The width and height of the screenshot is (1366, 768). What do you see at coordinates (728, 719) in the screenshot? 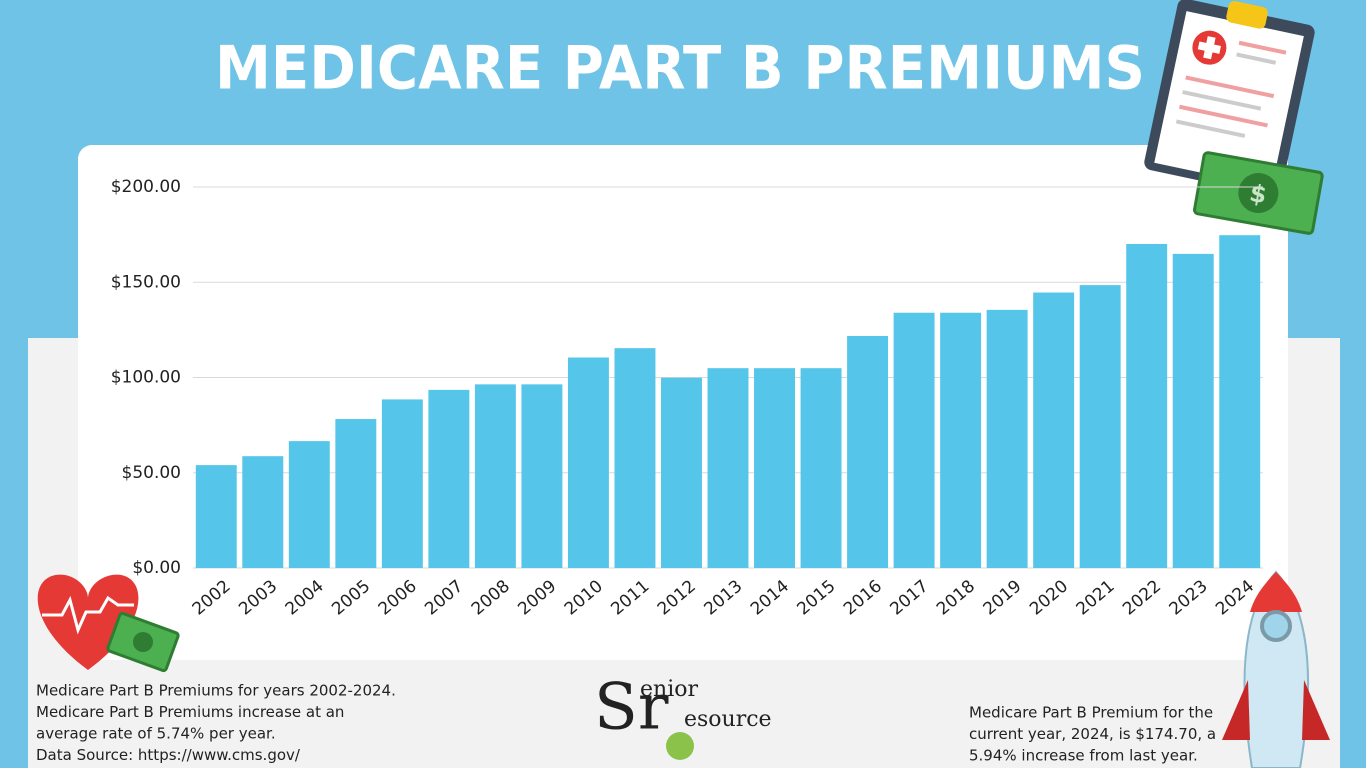
I see `logo-bottom: esource` at bounding box center [728, 719].